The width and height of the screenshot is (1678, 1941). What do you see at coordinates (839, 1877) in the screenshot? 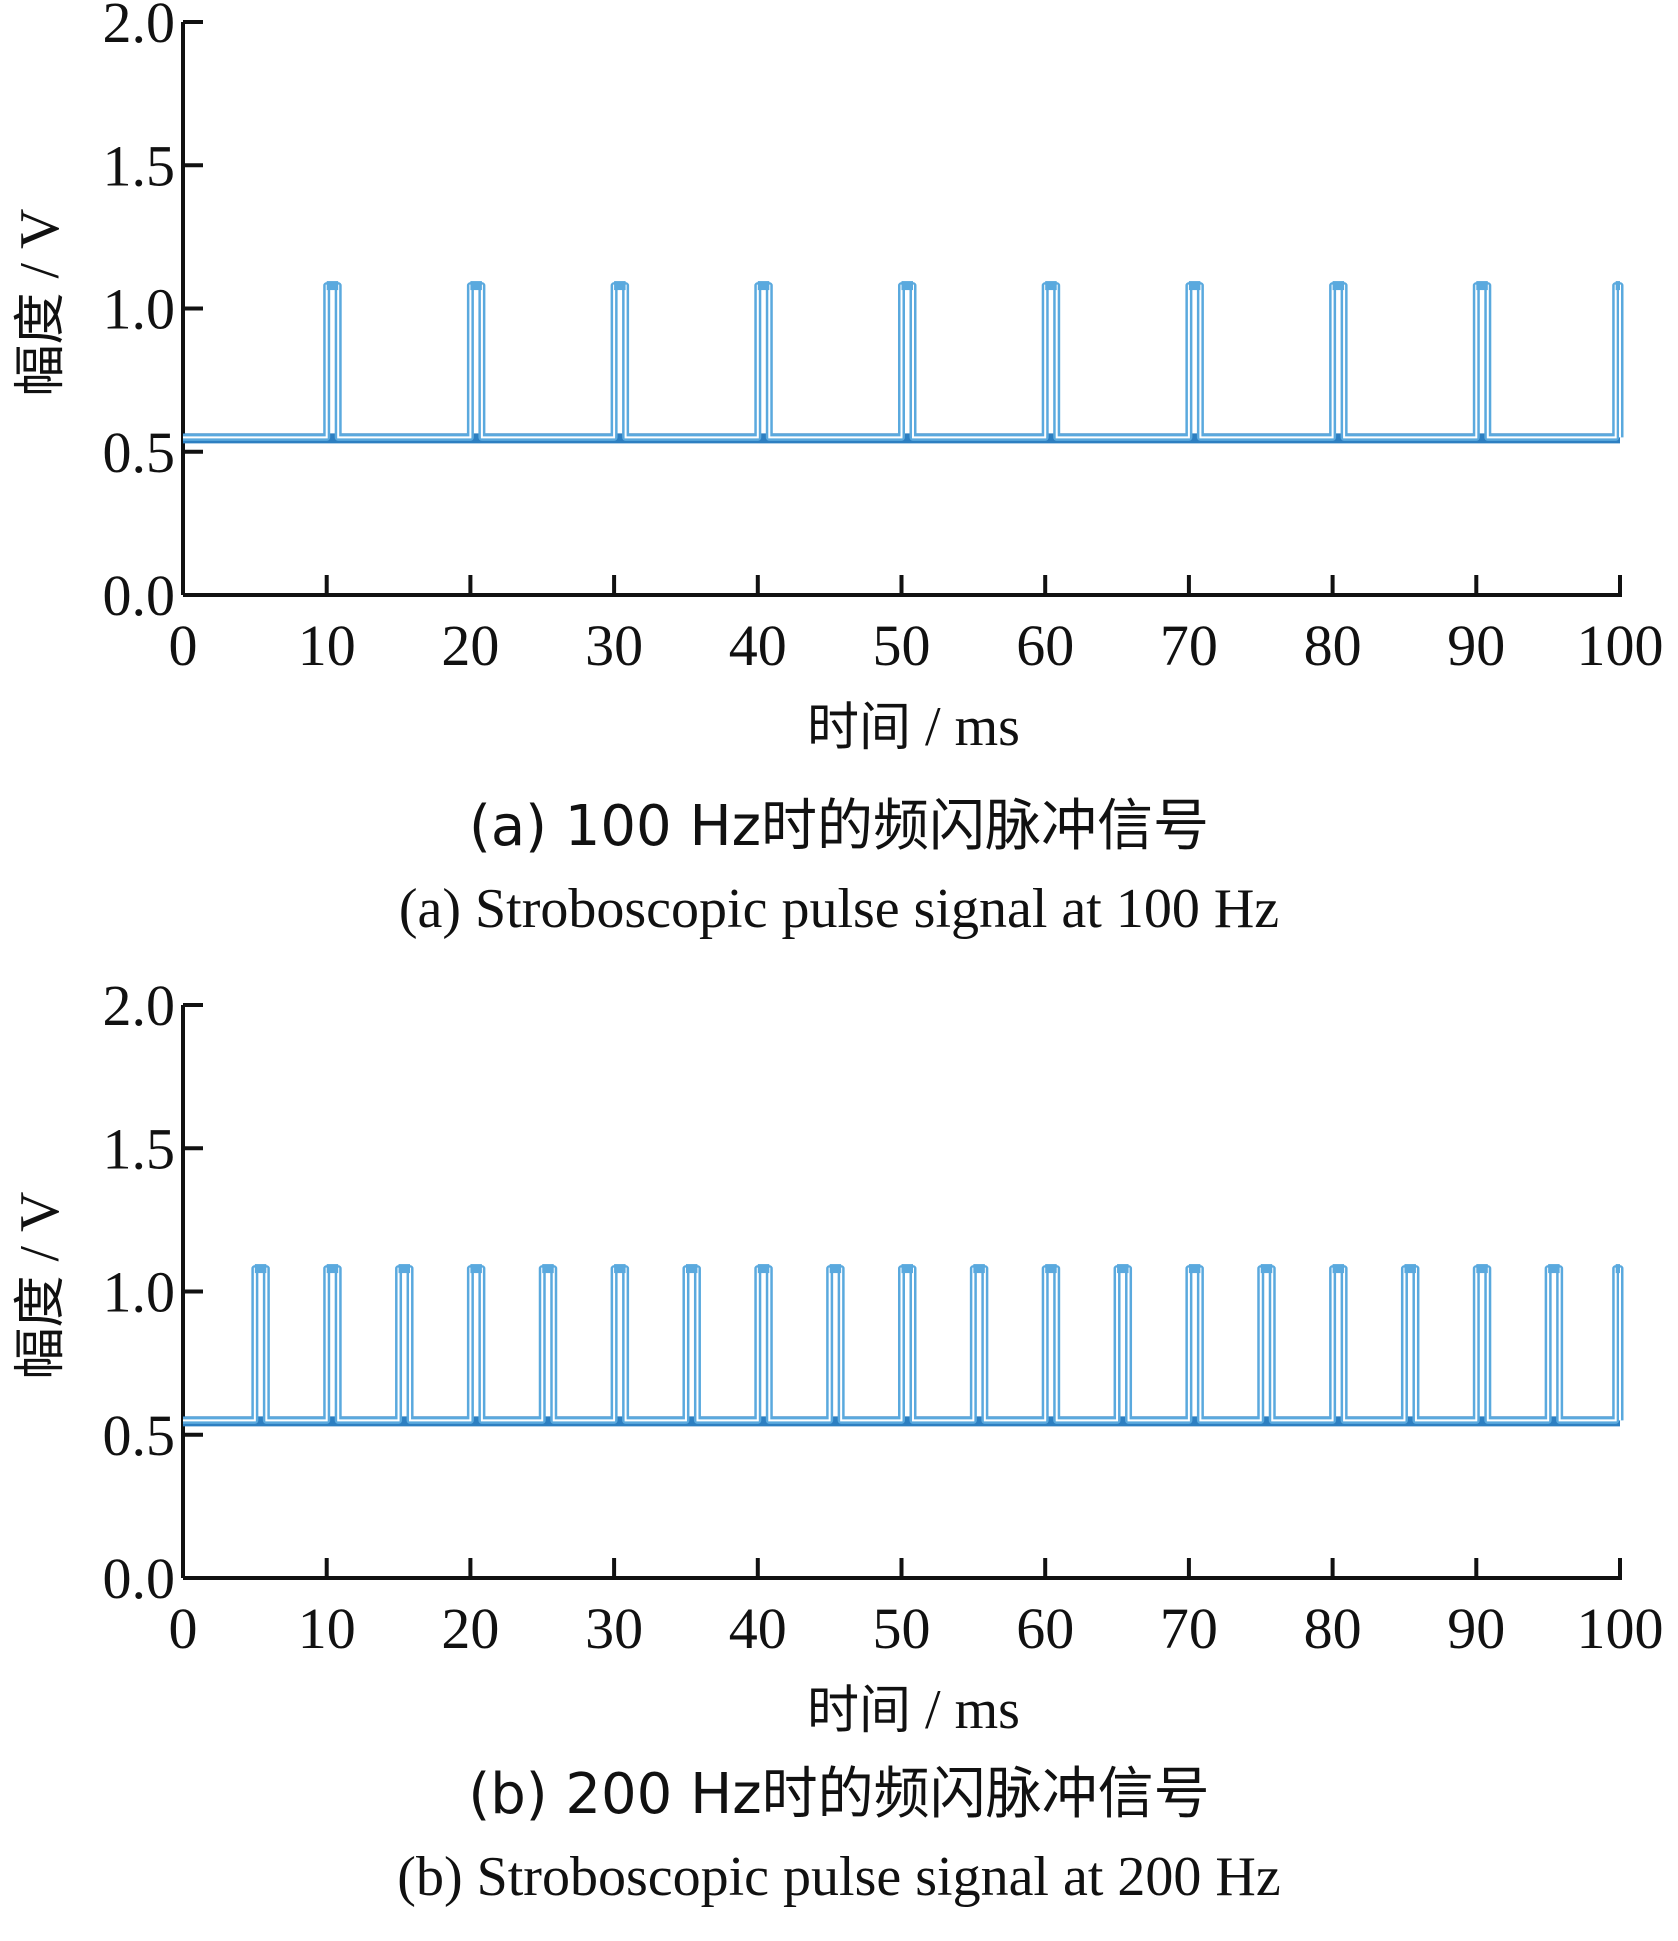
I see `caption-b-english: (b) Stroboscopic pulse signal at 200 Hz` at bounding box center [839, 1877].